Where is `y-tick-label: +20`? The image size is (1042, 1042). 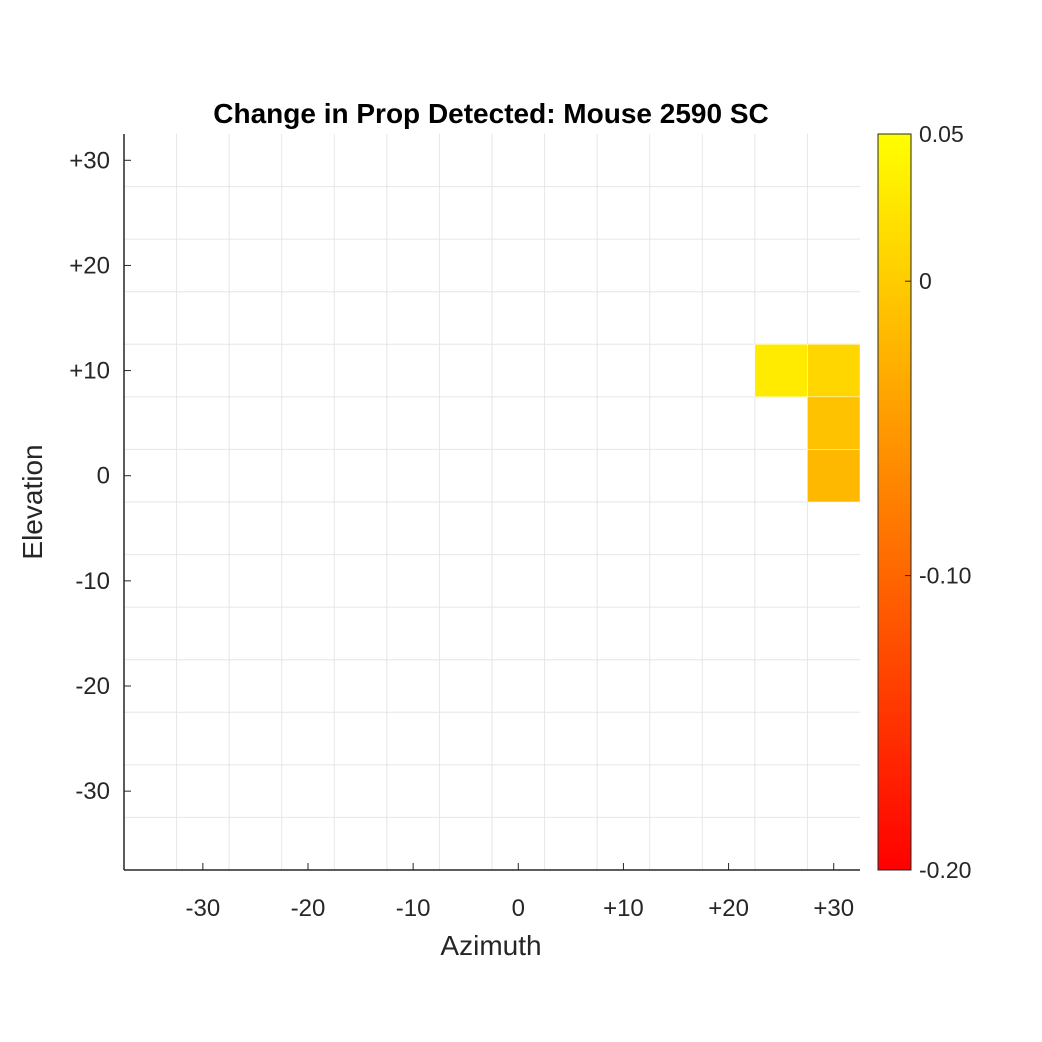
y-tick-label: +20 is located at coordinates (89, 265).